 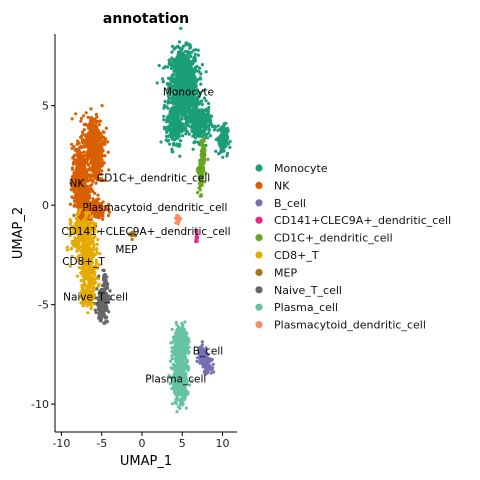 I want to click on cluster-label: Plasma_cell, so click(x=175, y=379).